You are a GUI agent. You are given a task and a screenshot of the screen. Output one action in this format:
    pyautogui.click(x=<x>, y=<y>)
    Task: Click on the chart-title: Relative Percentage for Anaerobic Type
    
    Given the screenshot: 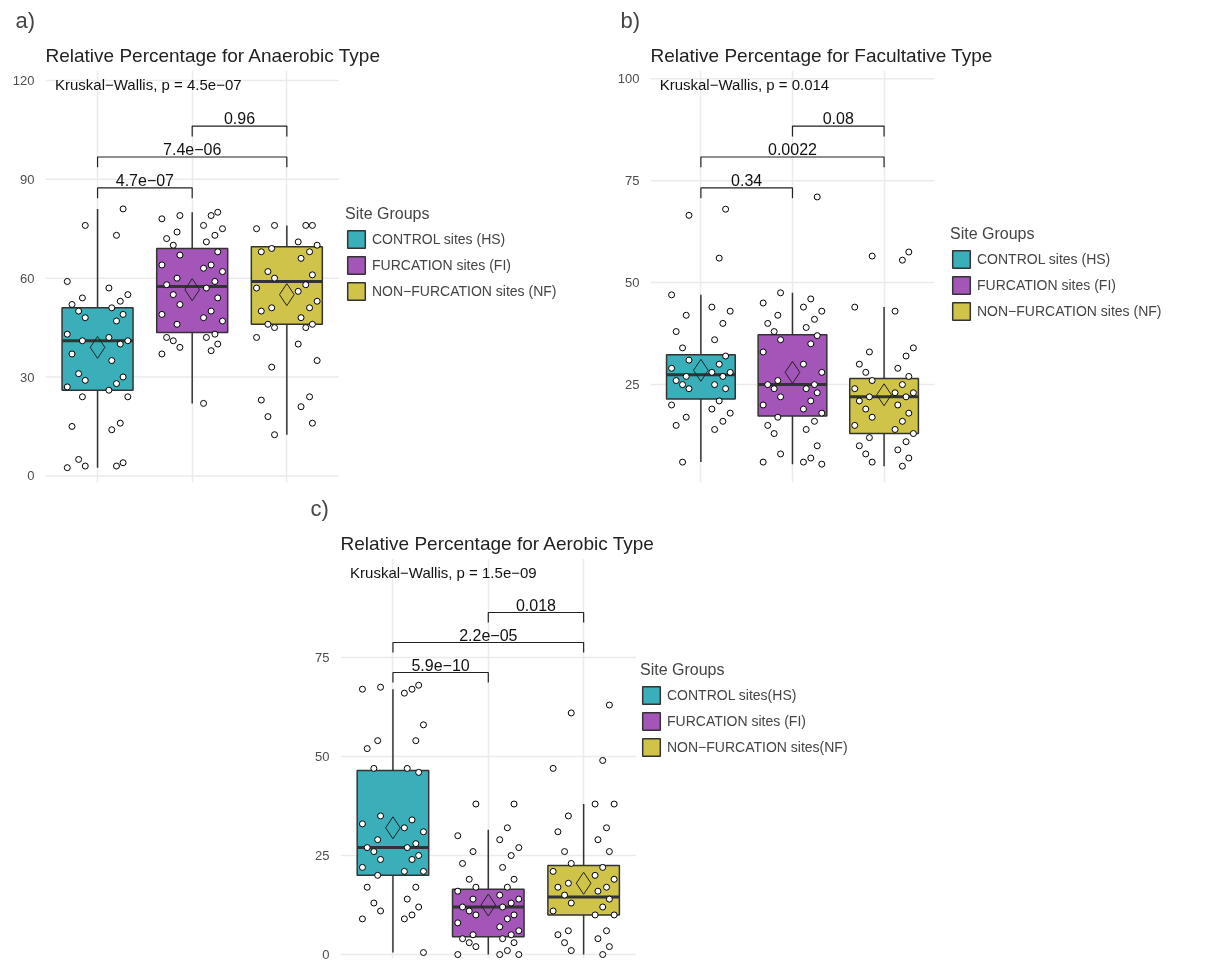 What is the action you would take?
    pyautogui.click(x=212, y=55)
    